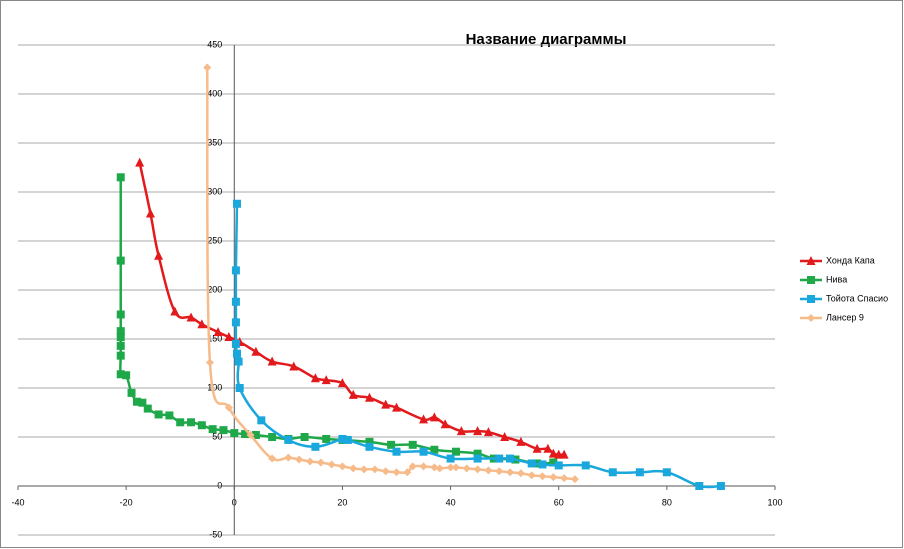 This screenshot has width=904, height=549. Describe the element at coordinates (342, 502) in the screenshot. I see `x-tick-label: 20` at that location.